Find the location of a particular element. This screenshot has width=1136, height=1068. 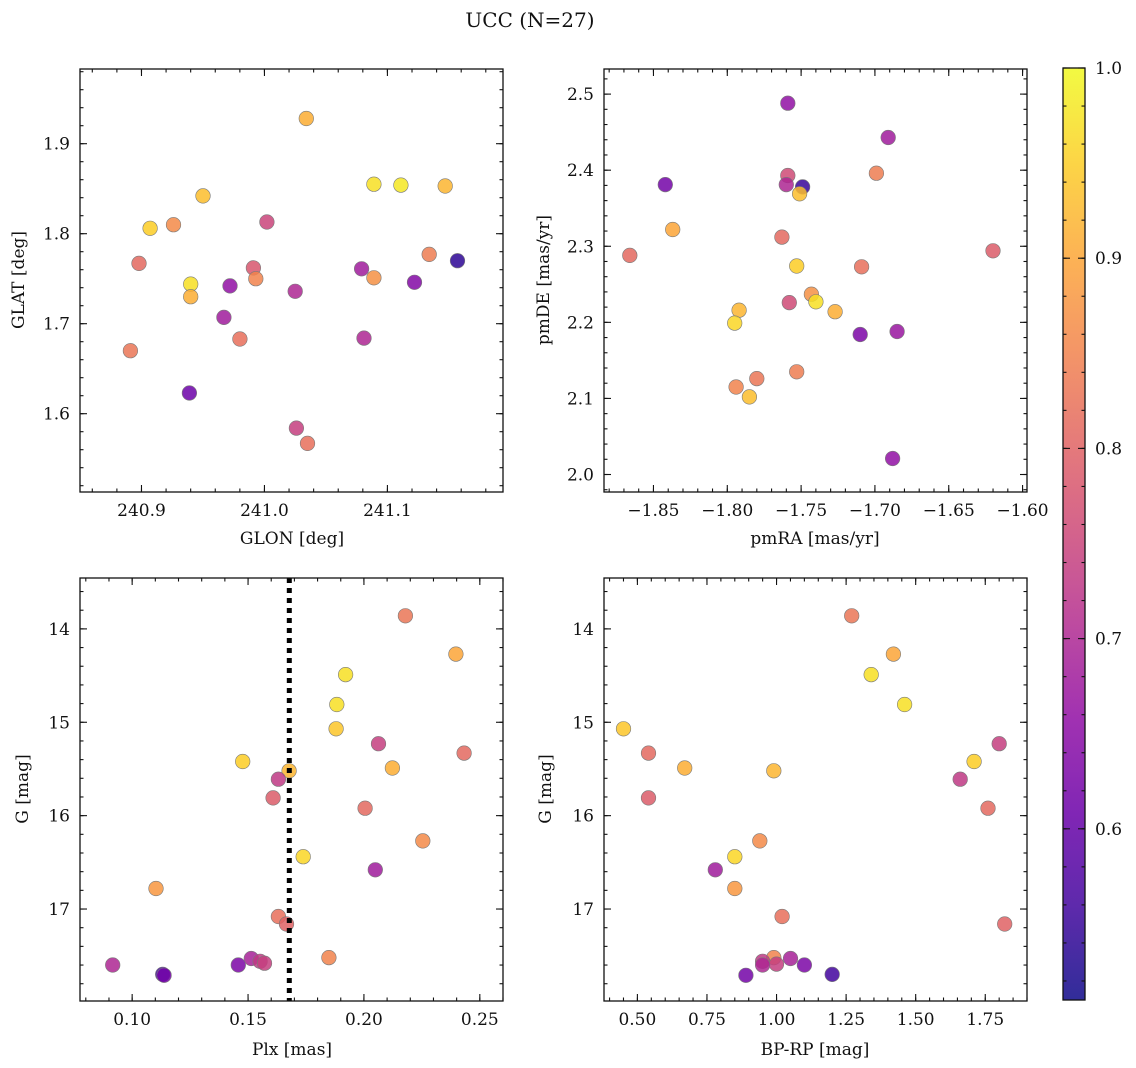

propermotion-y-tick-label: 2.5 is located at coordinates (580, 95).